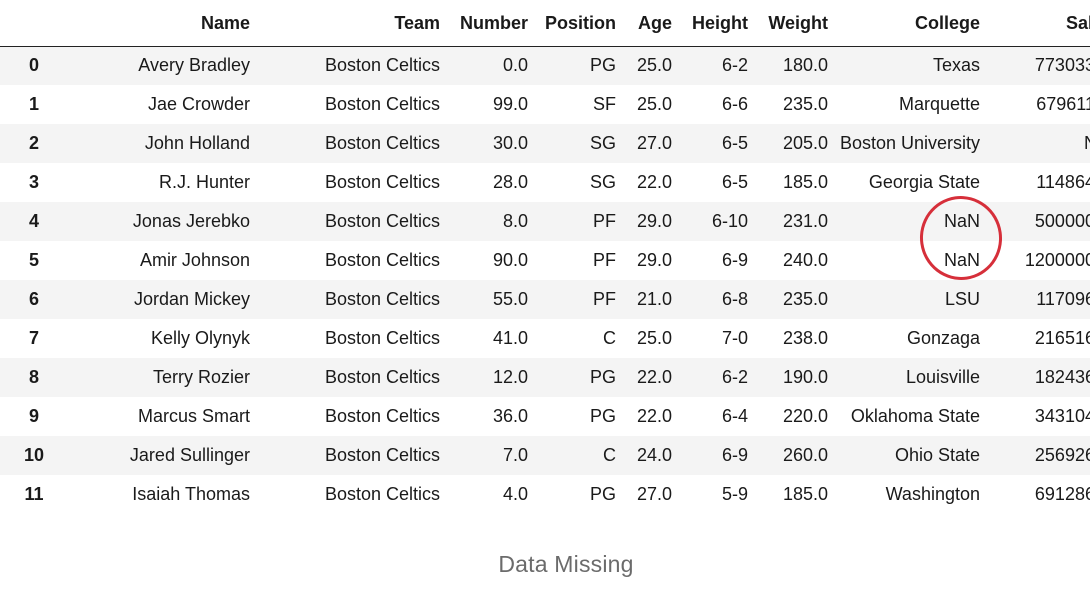 This screenshot has width=1090, height=606. What do you see at coordinates (788, 260) in the screenshot?
I see `cell-weight: 240.0` at bounding box center [788, 260].